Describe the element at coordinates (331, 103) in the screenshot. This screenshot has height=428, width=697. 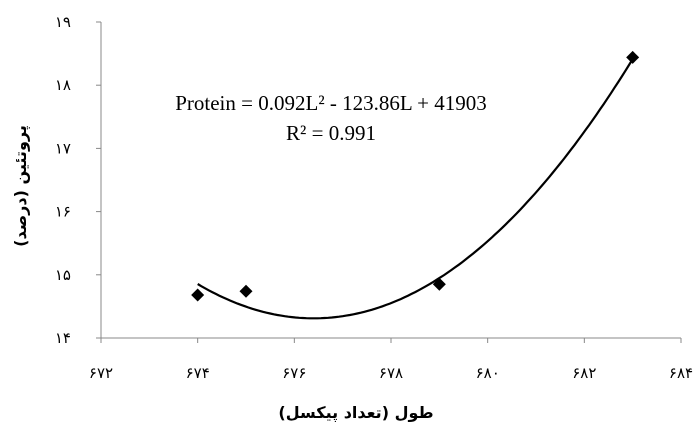
I see `trendline-equation: Protein = 0.092L² - 123.86L + 41903` at that location.